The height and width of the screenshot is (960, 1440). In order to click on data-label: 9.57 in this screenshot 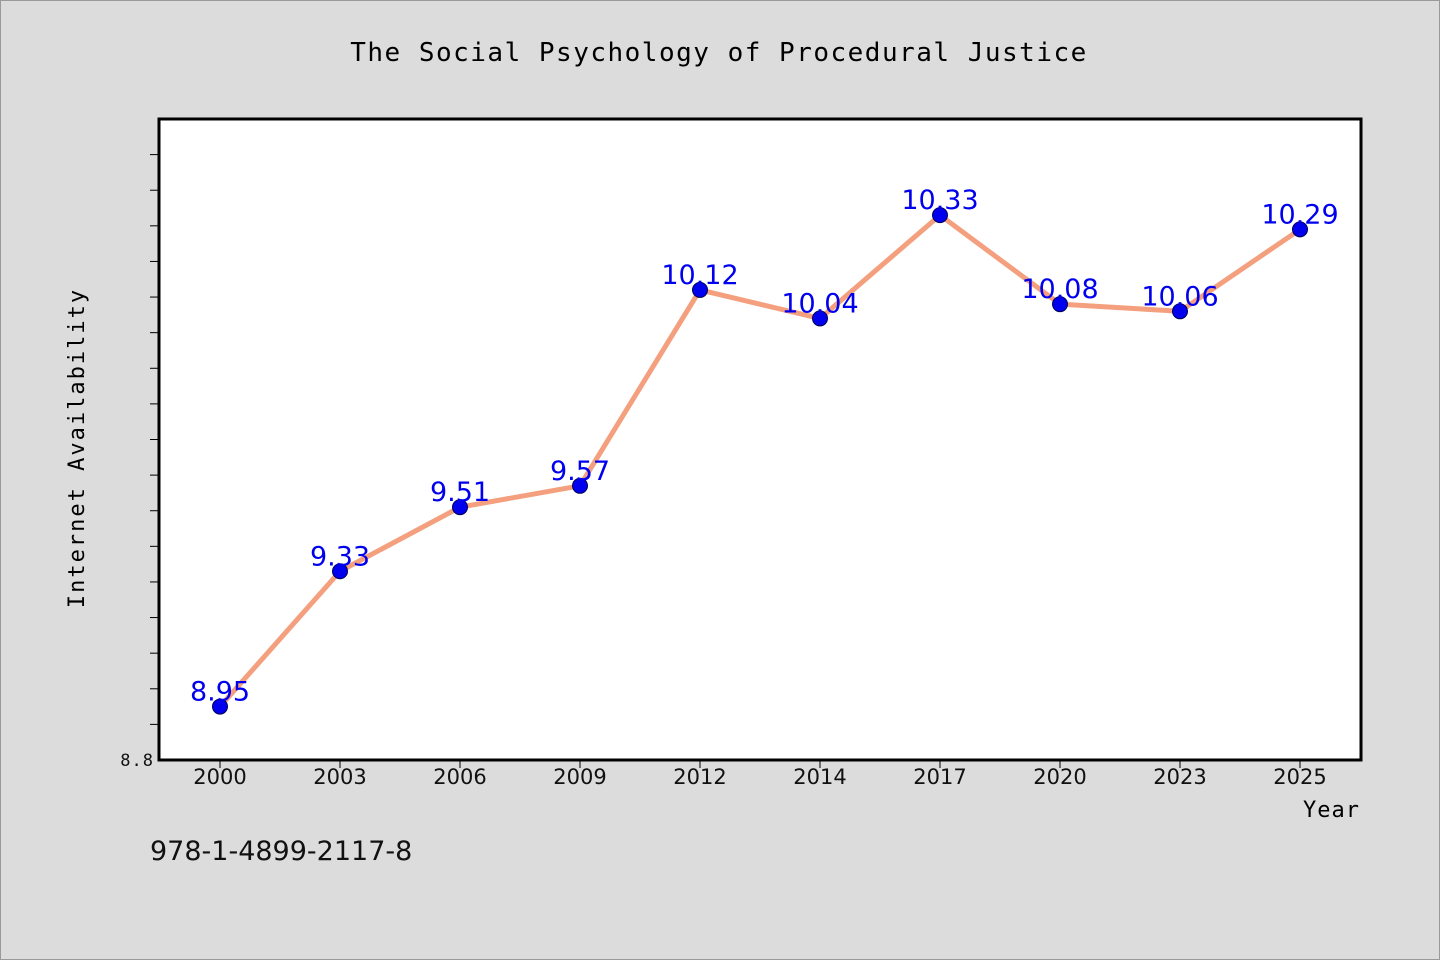, I will do `click(580, 471)`.